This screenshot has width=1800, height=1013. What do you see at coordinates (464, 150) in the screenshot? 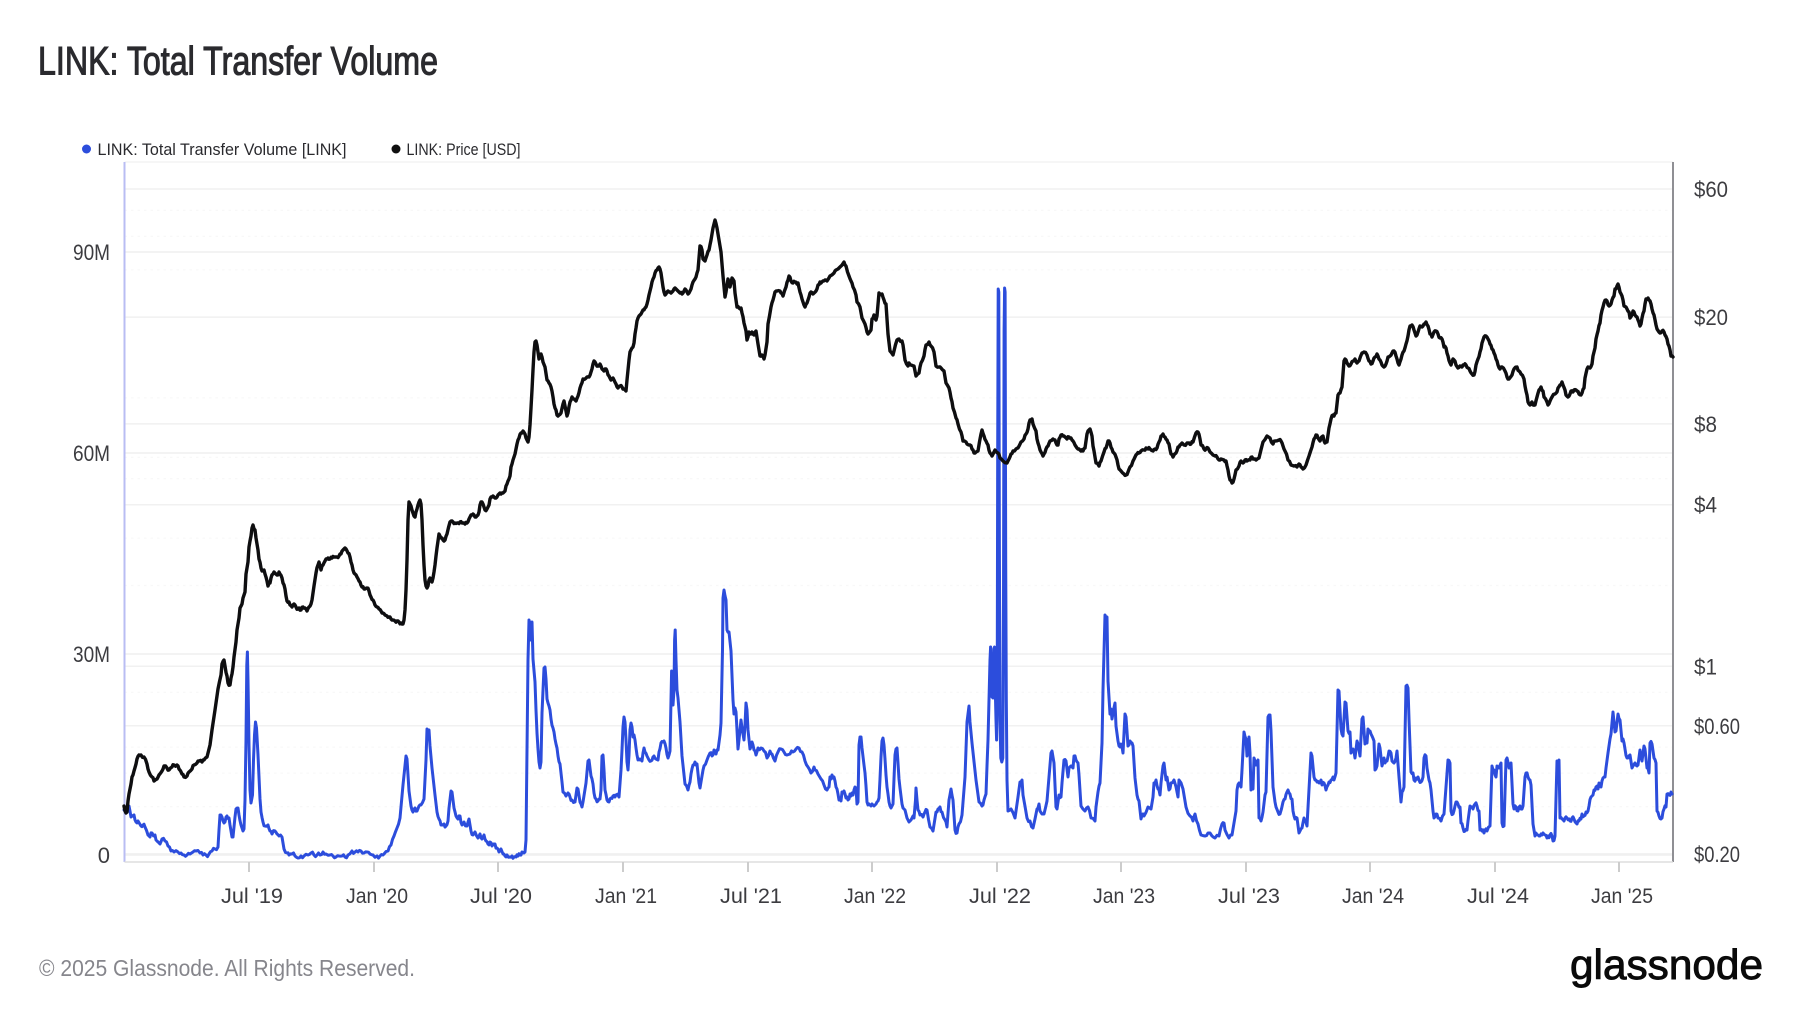
I see `svg-text: LINK: Price [USD]` at bounding box center [464, 150].